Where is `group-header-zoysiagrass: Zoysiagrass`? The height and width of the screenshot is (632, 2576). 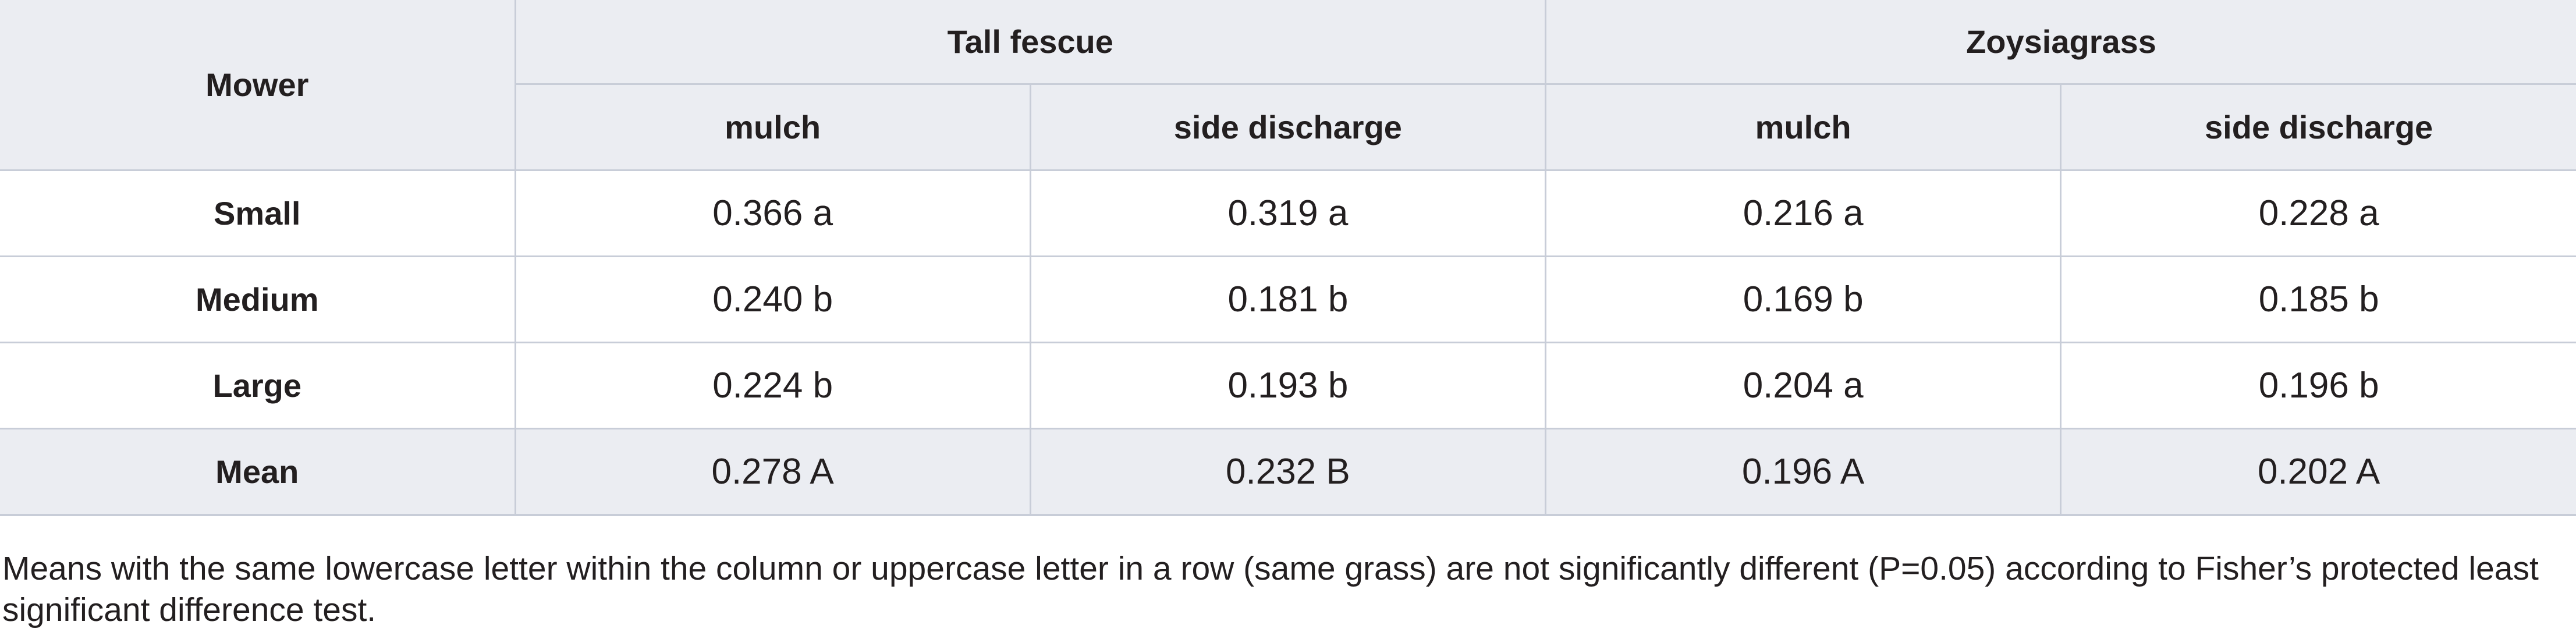 group-header-zoysiagrass: Zoysiagrass is located at coordinates (2060, 42).